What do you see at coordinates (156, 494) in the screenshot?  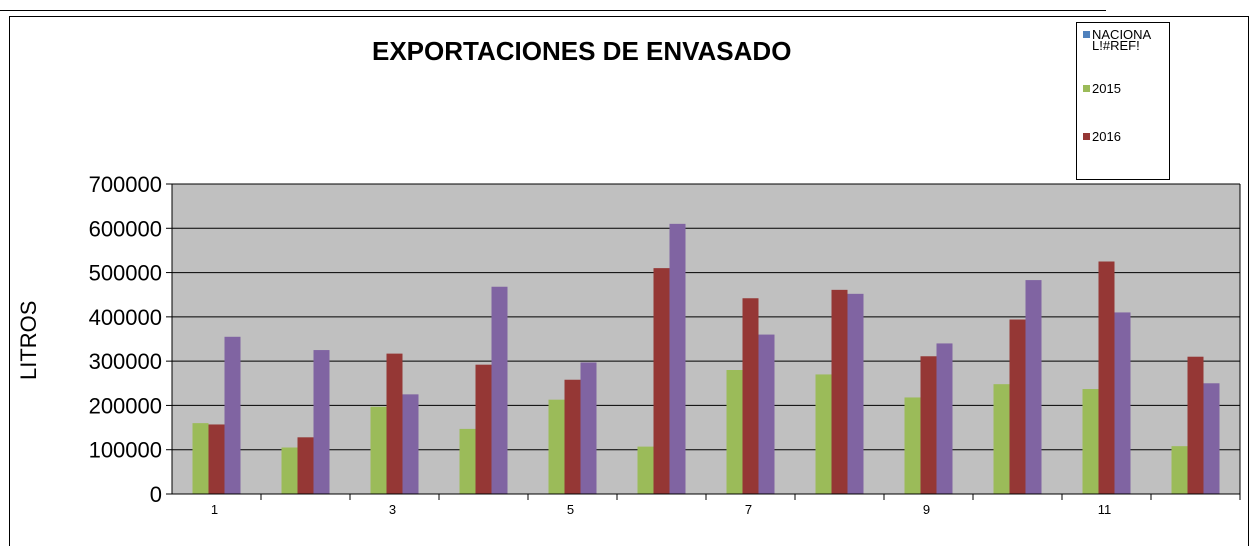 I see `y-tick-label: 0` at bounding box center [156, 494].